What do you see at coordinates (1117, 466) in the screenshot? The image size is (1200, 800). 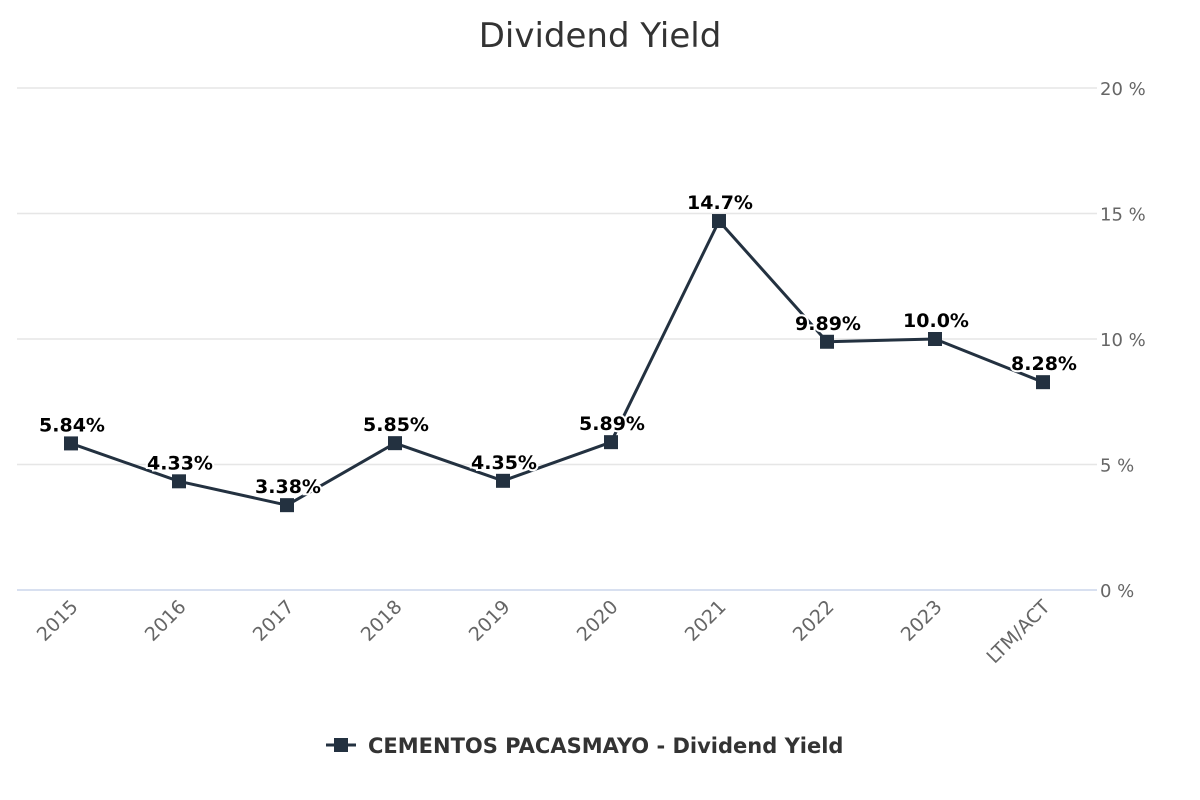 I see `y-tick-label: 5 %` at bounding box center [1117, 466].